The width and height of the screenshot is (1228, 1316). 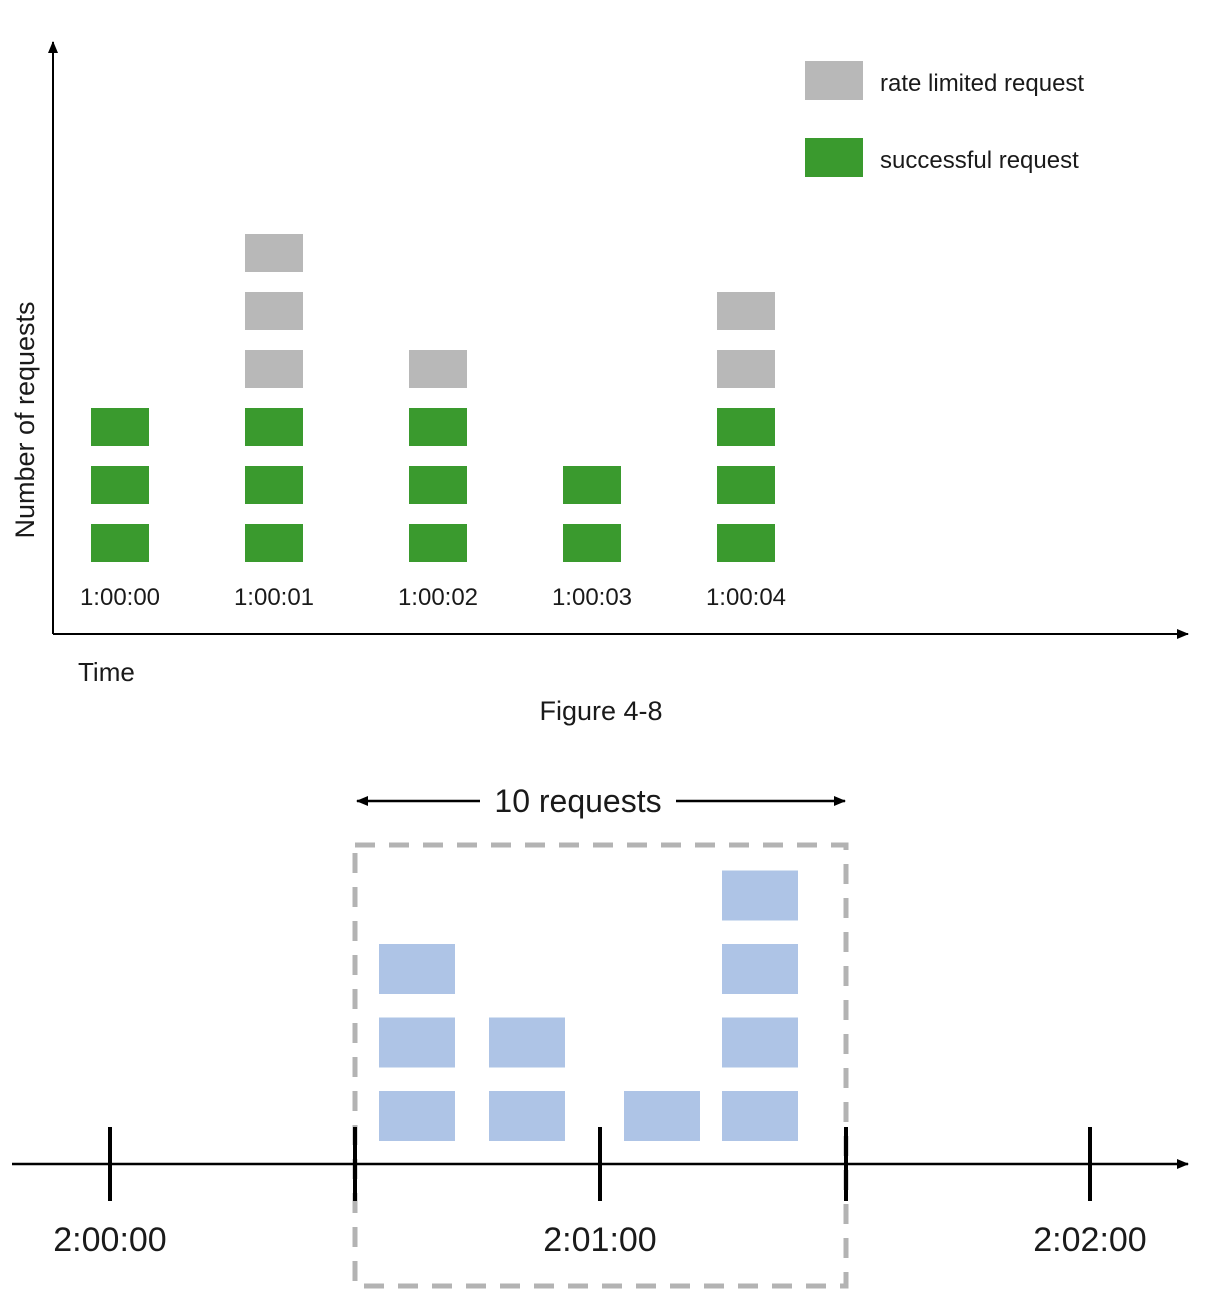 What do you see at coordinates (592, 597) in the screenshot?
I see `time-label: 1:00:03` at bounding box center [592, 597].